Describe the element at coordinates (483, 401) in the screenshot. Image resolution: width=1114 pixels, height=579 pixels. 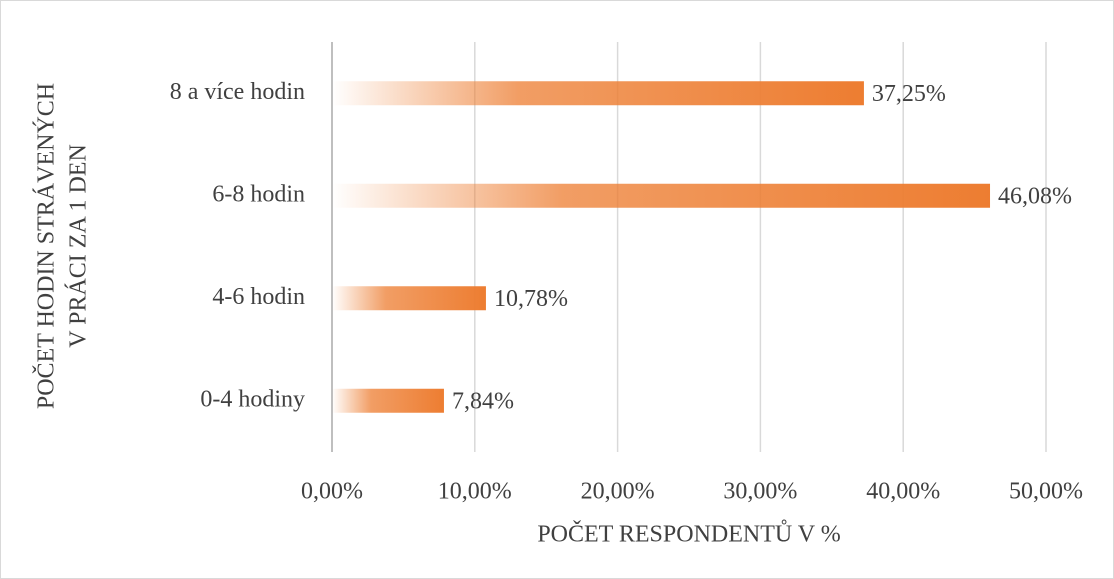
I see `data-label: 7,84%` at that location.